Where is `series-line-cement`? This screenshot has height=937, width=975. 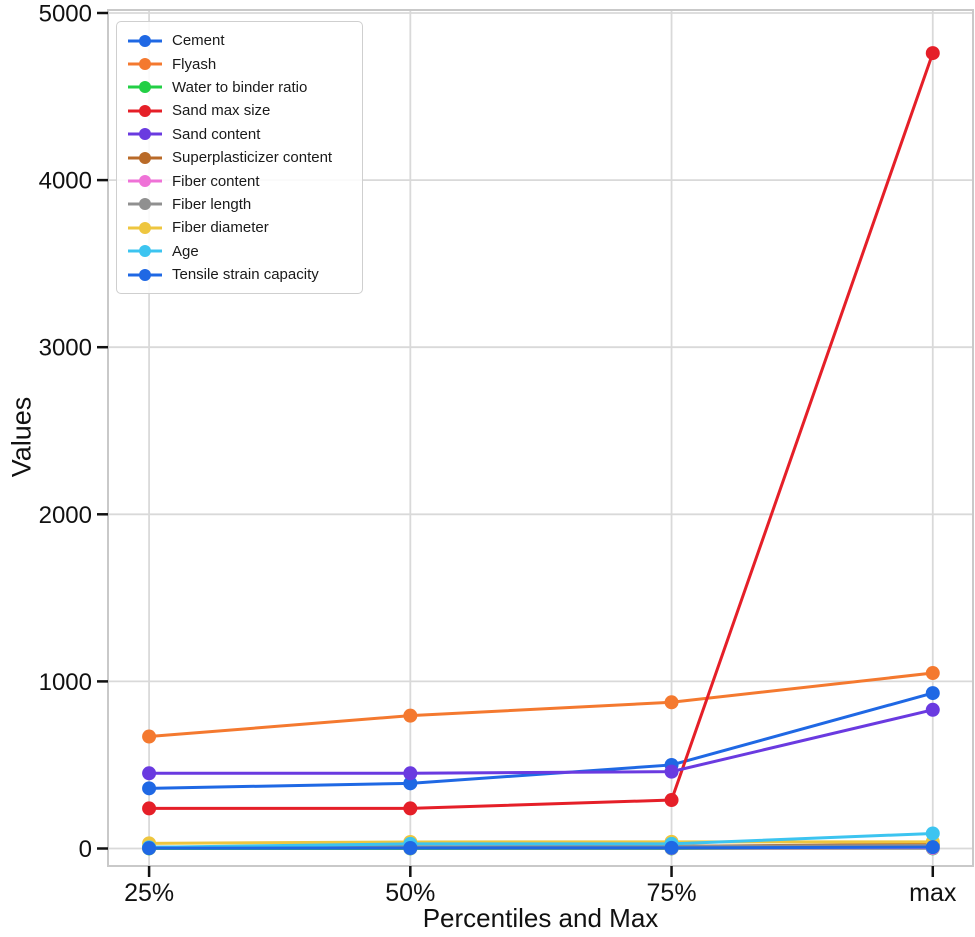 series-line-cement is located at coordinates (541, 740).